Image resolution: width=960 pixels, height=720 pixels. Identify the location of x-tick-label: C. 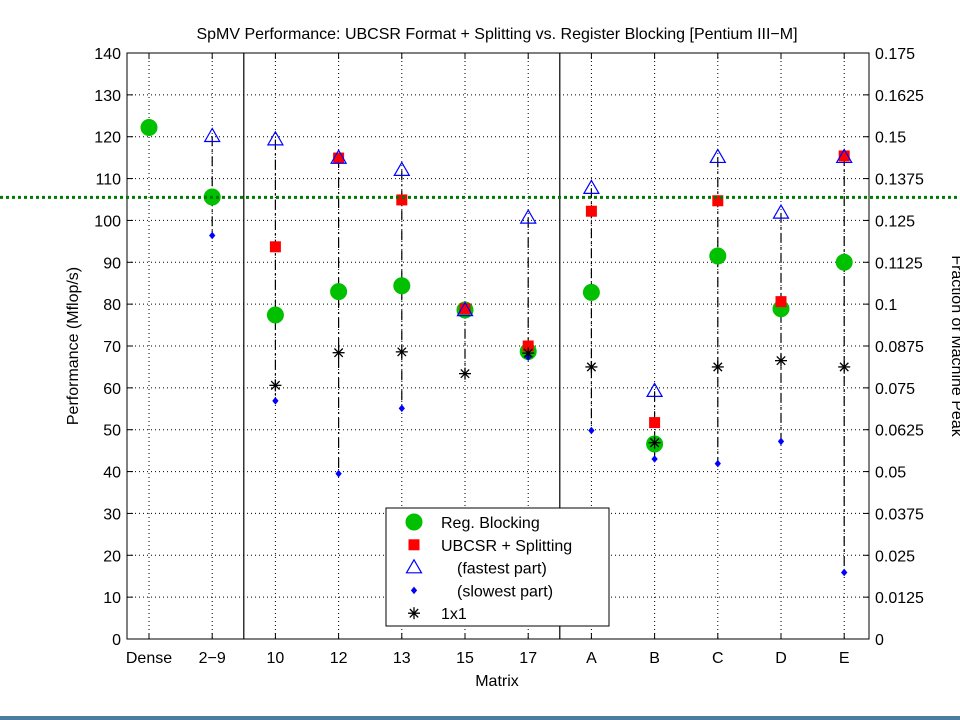
(718, 658).